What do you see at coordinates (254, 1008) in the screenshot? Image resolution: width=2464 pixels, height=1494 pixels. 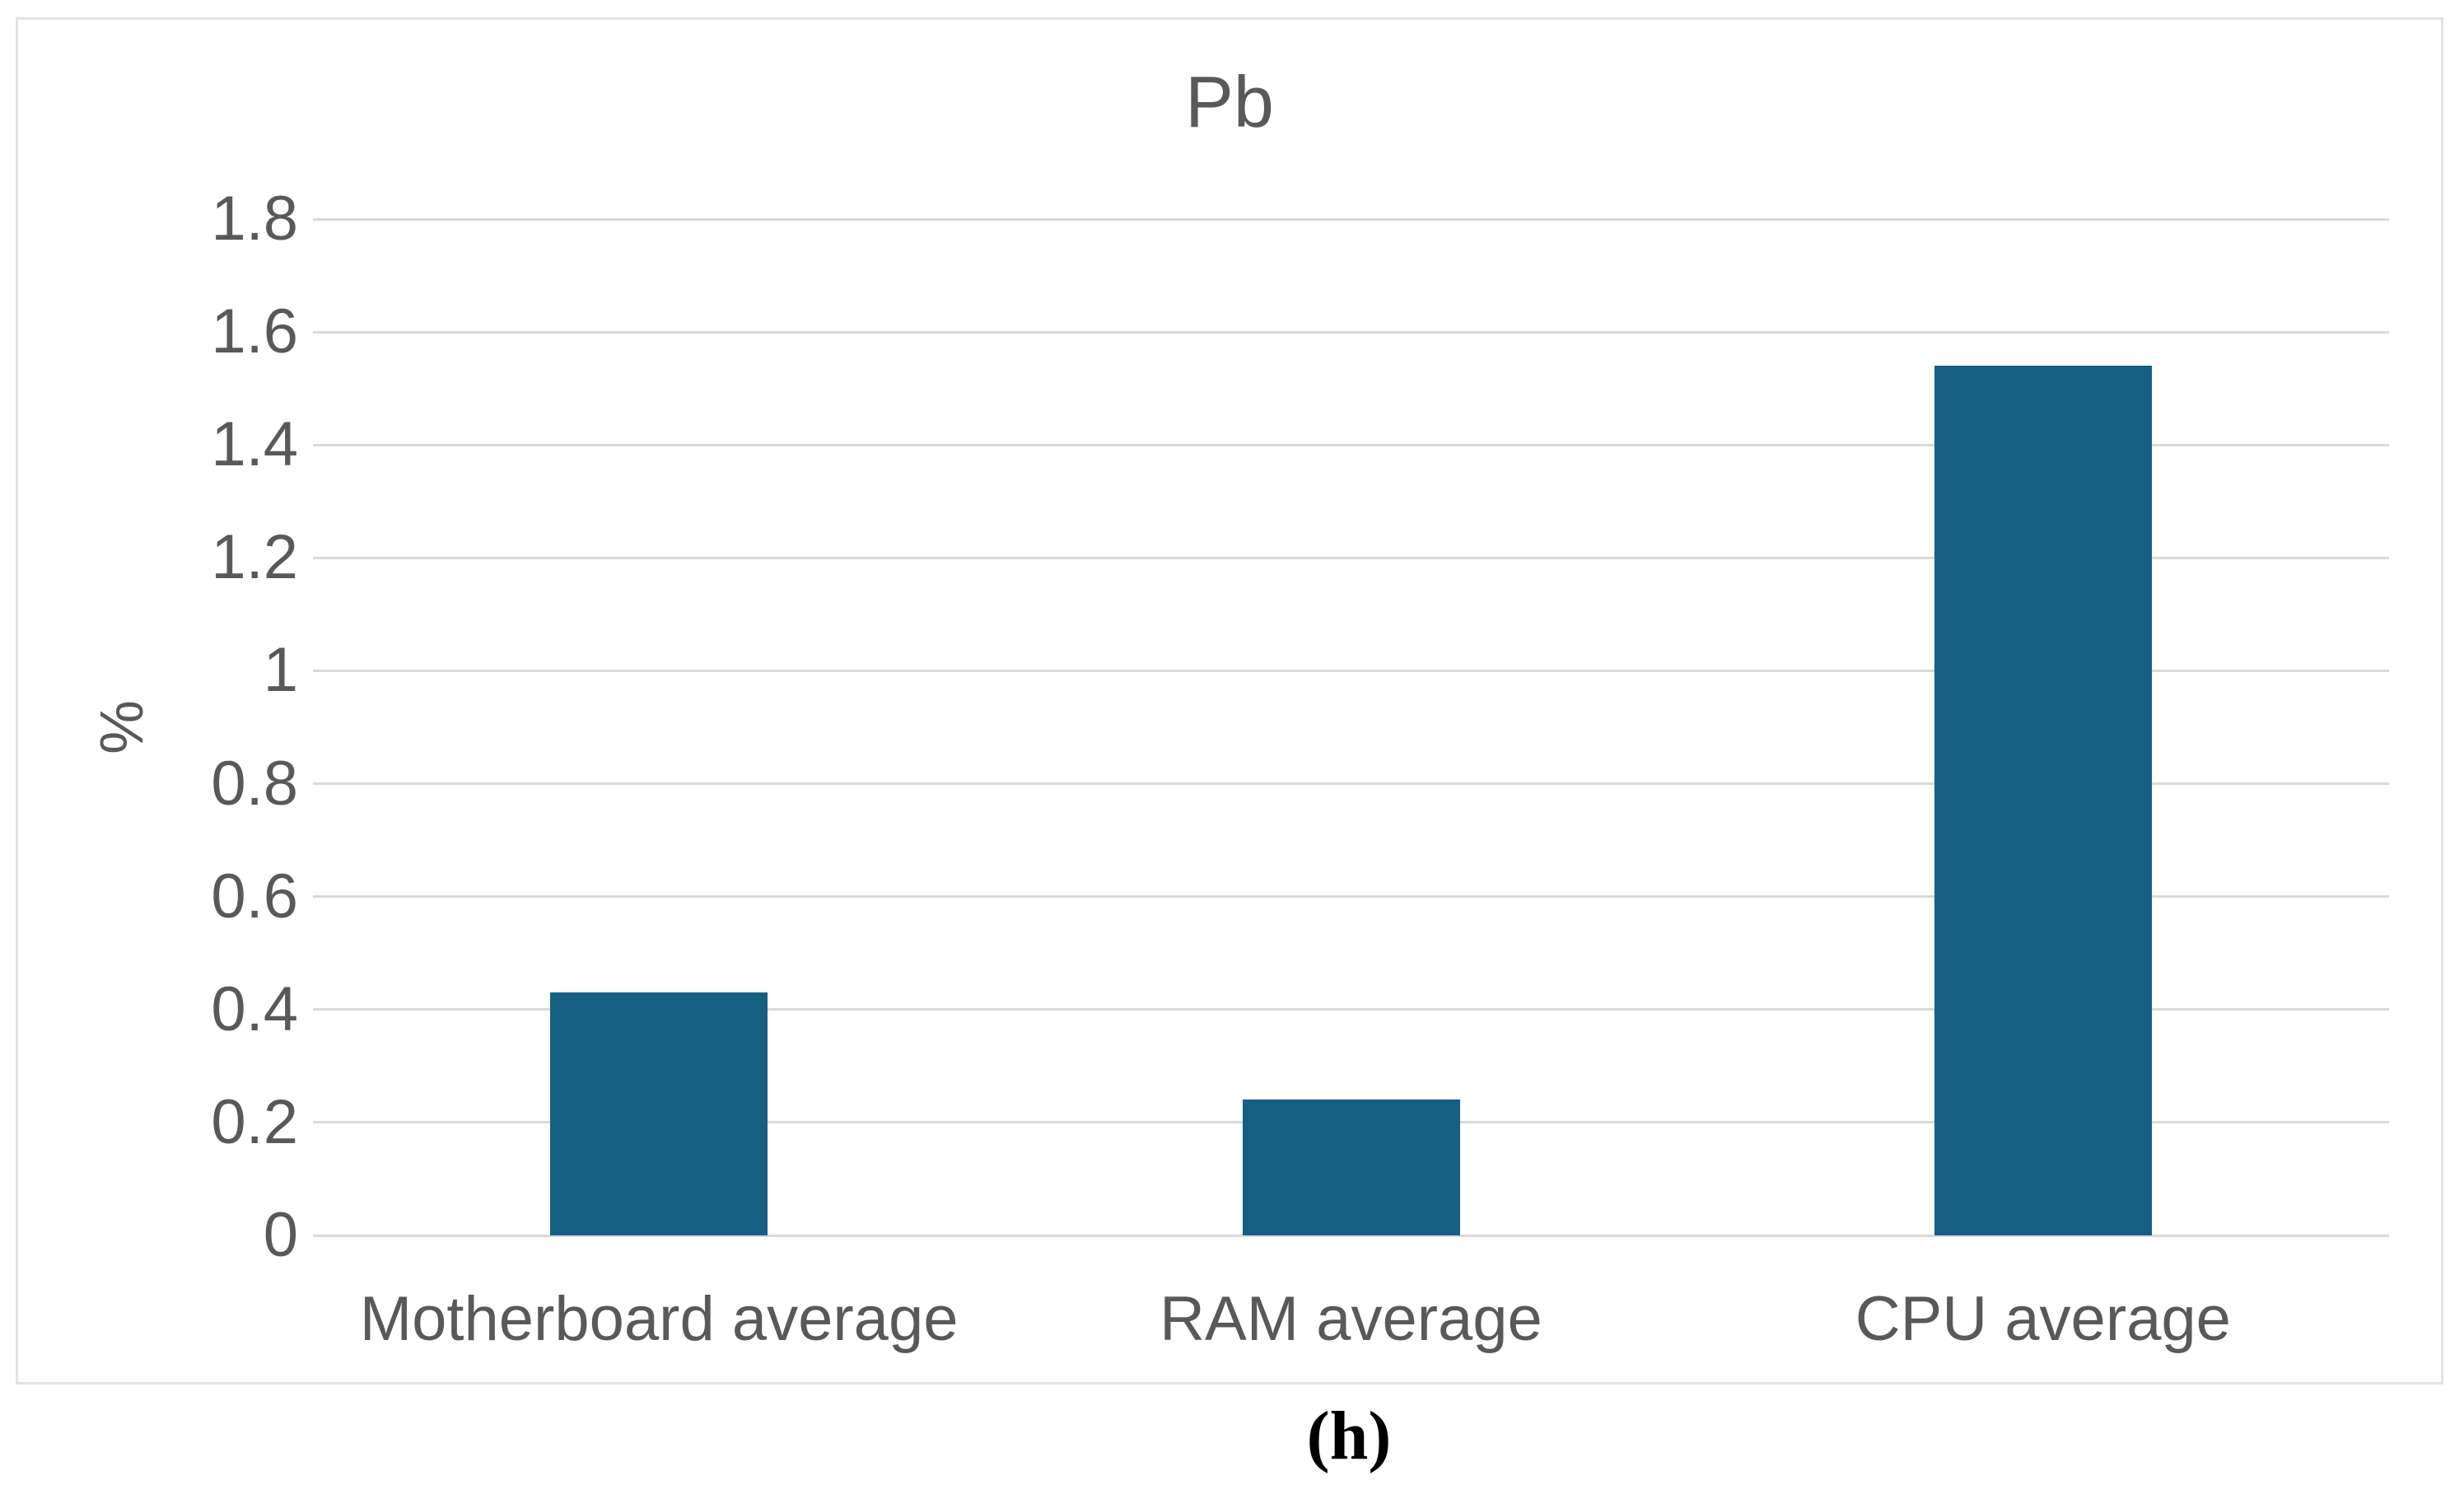 I see `y-tick-label: 0.4` at bounding box center [254, 1008].